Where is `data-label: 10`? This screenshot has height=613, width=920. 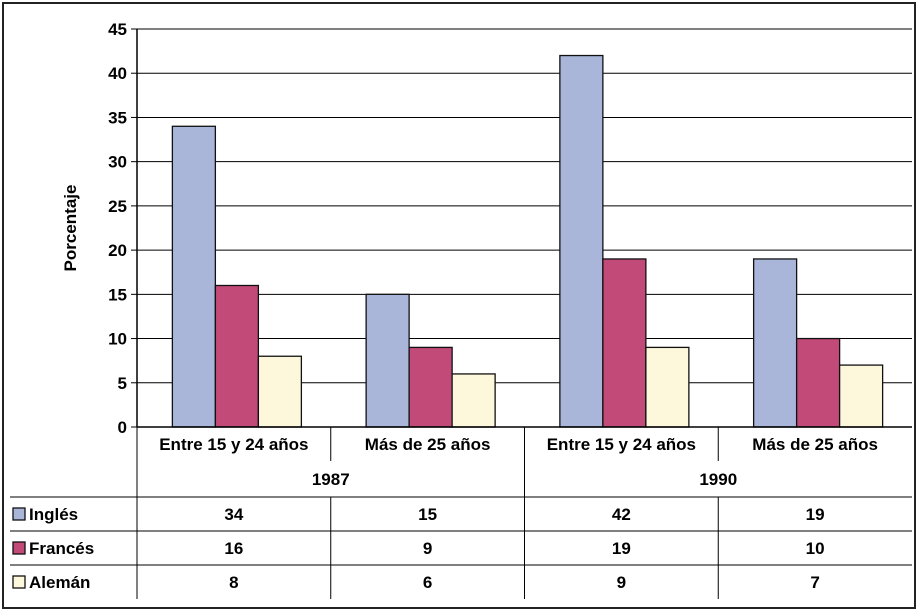 data-label: 10 is located at coordinates (815, 548).